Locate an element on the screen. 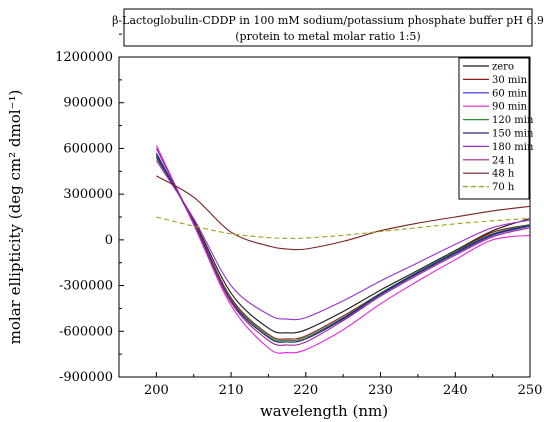  x-tick-label-5: 250 is located at coordinates (530, 390).